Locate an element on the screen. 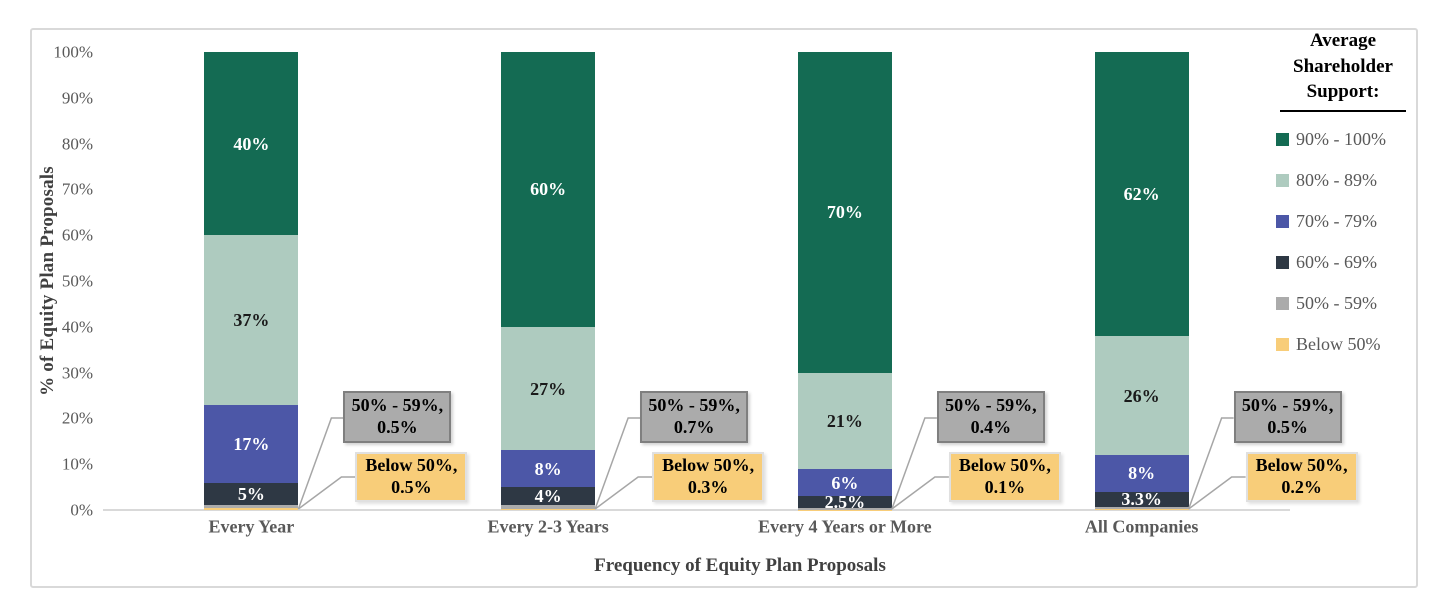  legend-entry-70-79: 70% - 79% is located at coordinates (1343, 221).